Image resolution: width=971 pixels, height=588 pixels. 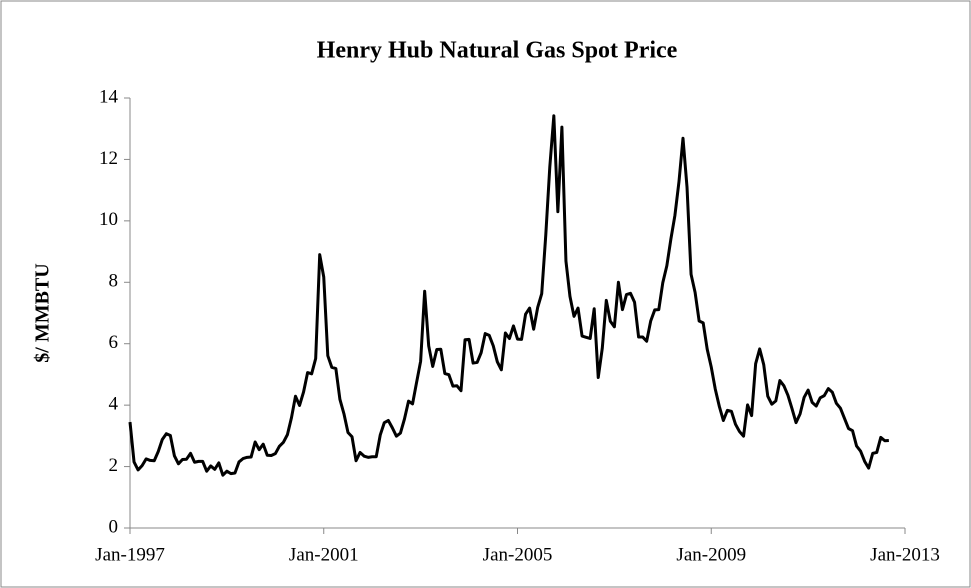 What do you see at coordinates (518, 554) in the screenshot?
I see `x-tick-label: Jan-2005` at bounding box center [518, 554].